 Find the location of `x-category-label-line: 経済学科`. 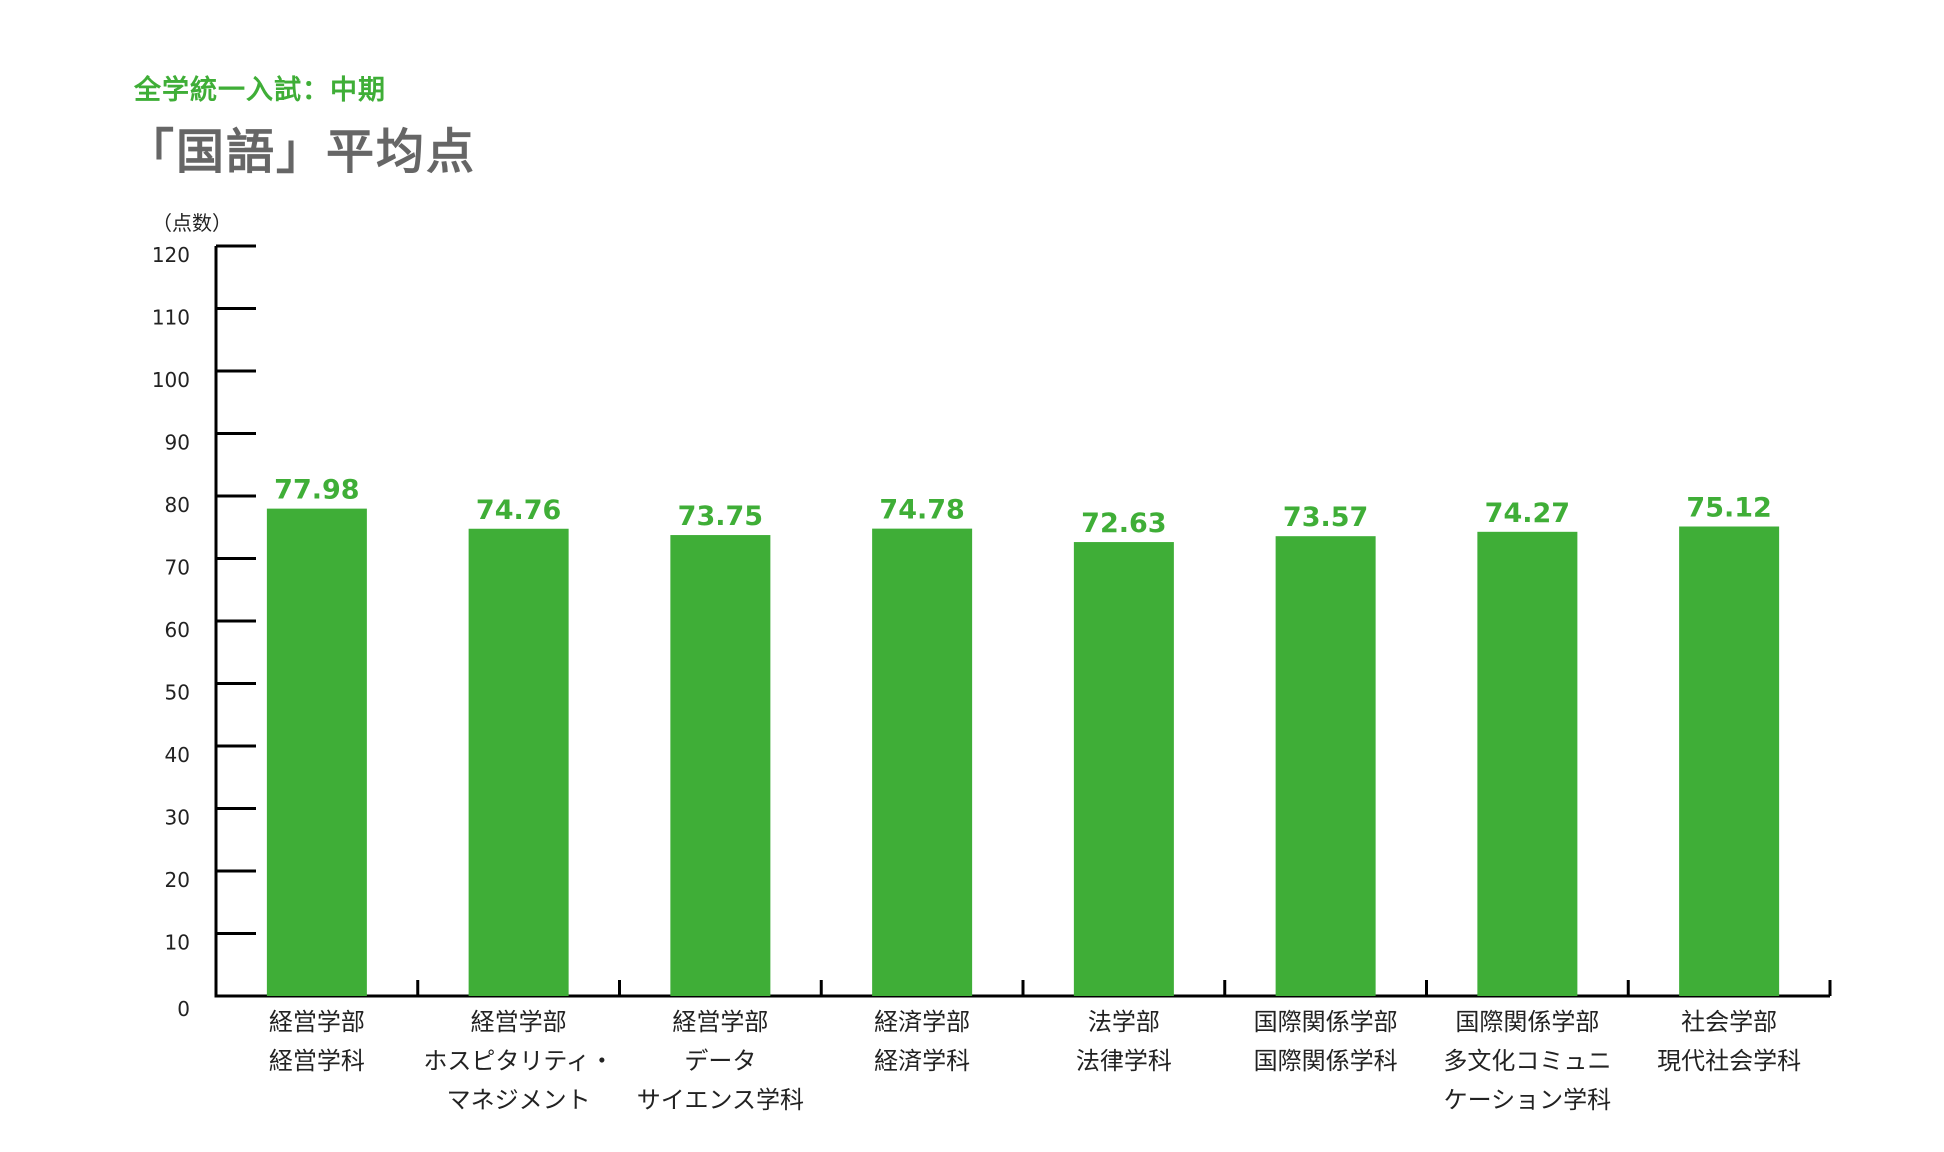

x-category-label-line: 経済学科 is located at coordinates (922, 1061).